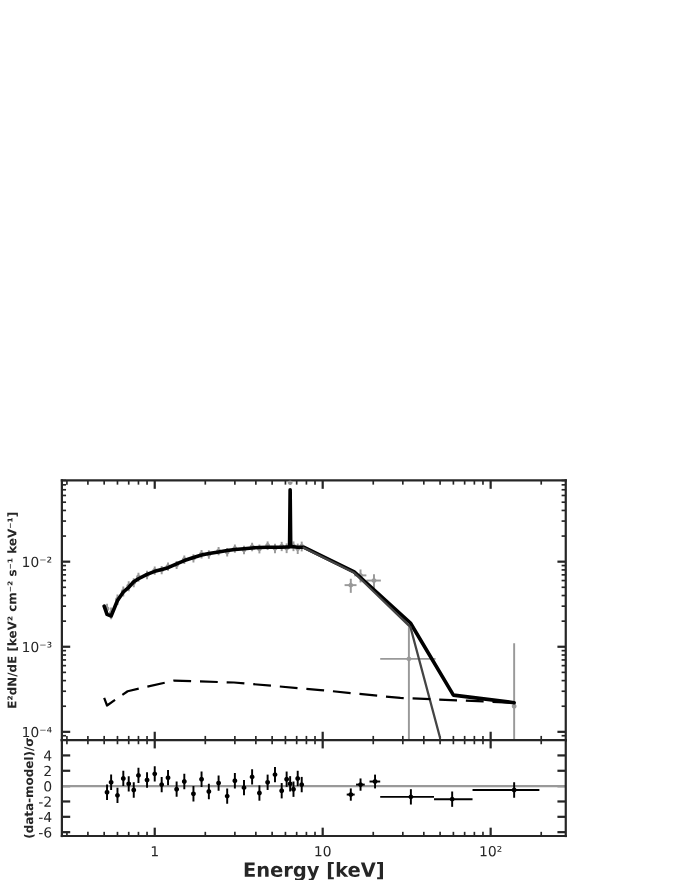  I want to click on x-axis-title: Energy [keV], so click(313, 870).